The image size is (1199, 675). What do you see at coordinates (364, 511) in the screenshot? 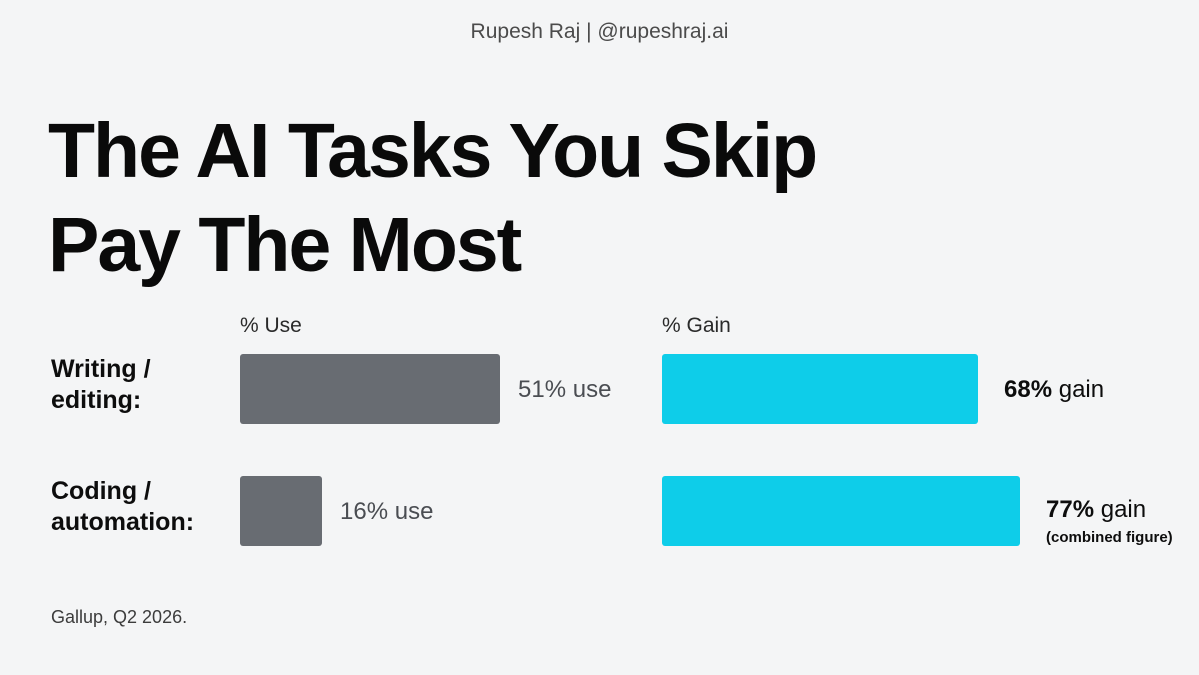
I see `value-number: 16%` at bounding box center [364, 511].